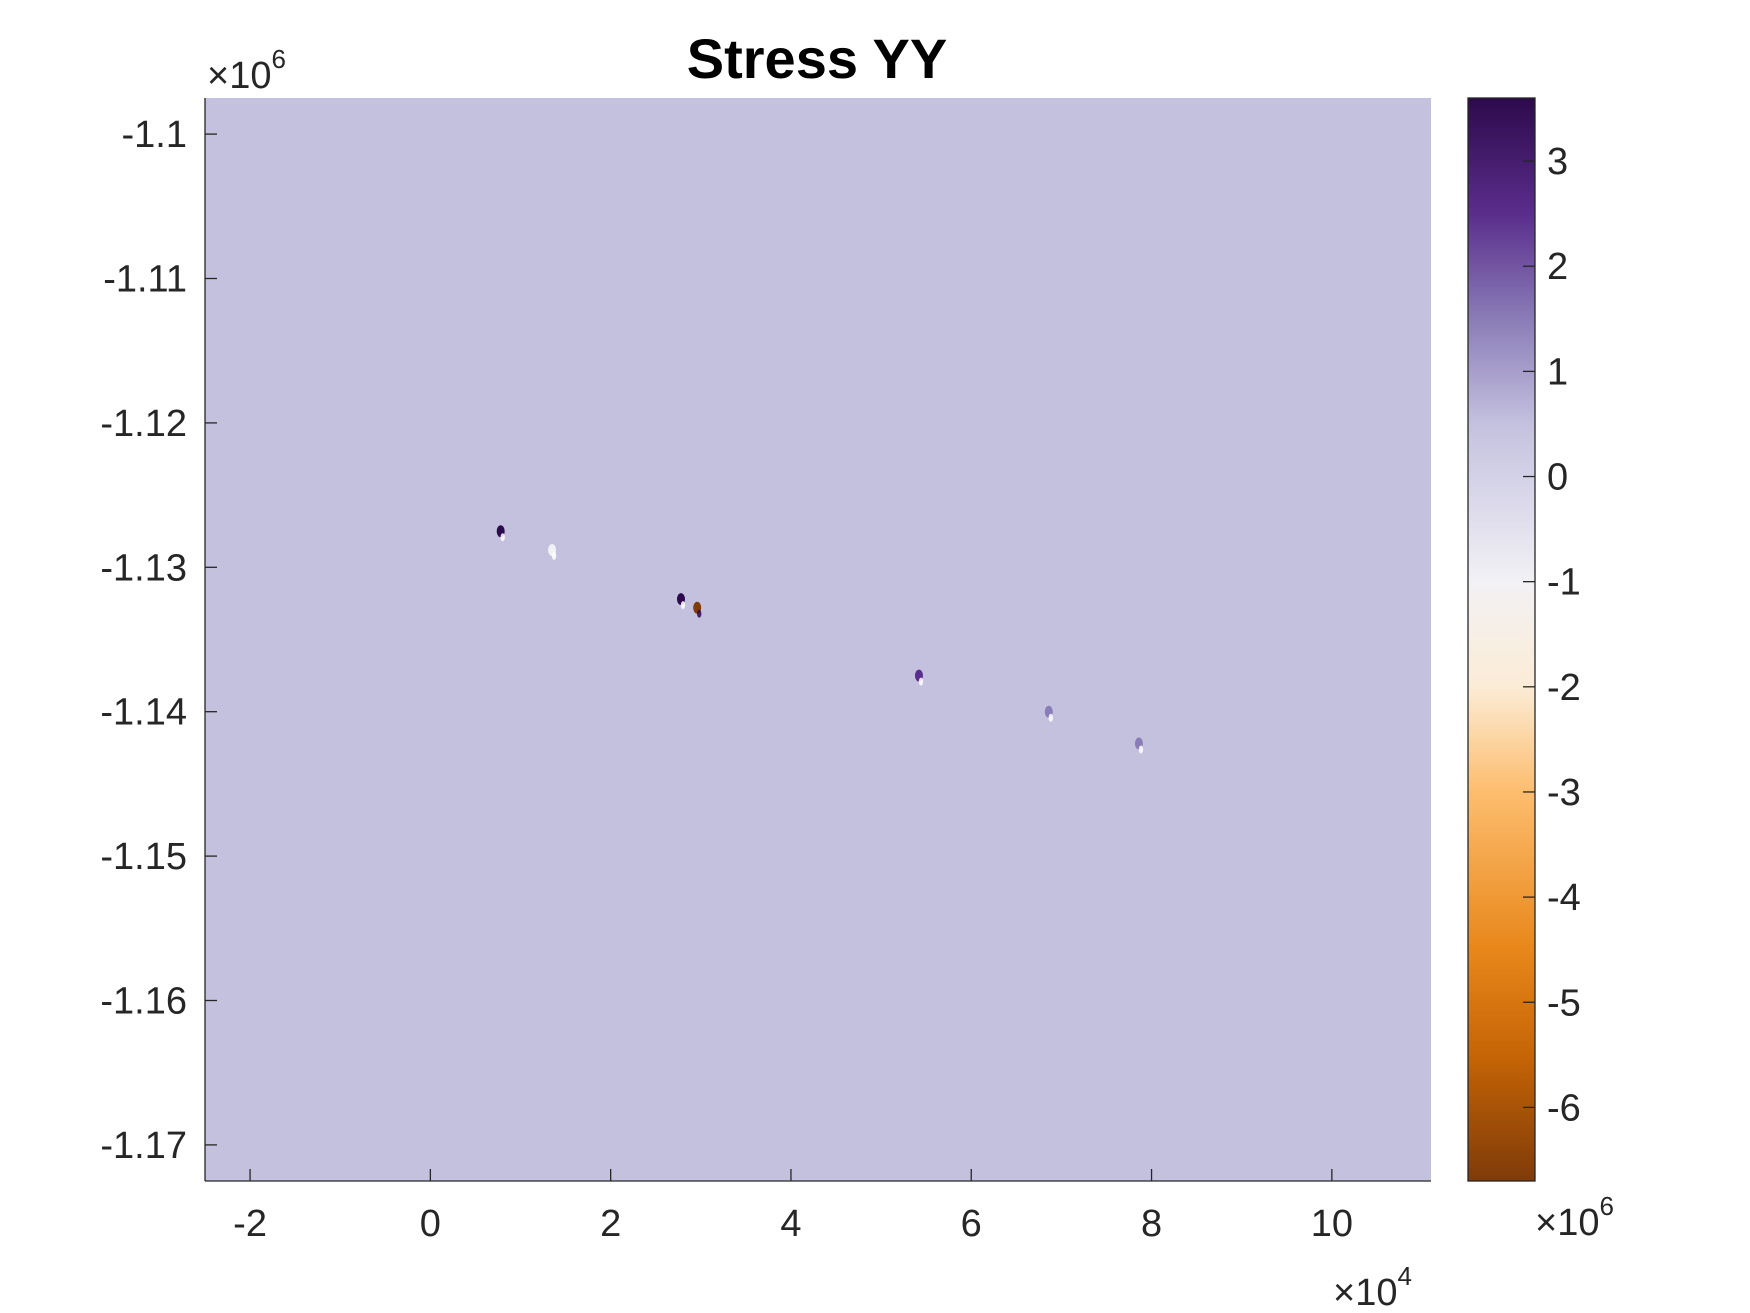 This screenshot has height=1313, width=1750. Describe the element at coordinates (1332, 1224) in the screenshot. I see `x-tick-label: 10` at that location.